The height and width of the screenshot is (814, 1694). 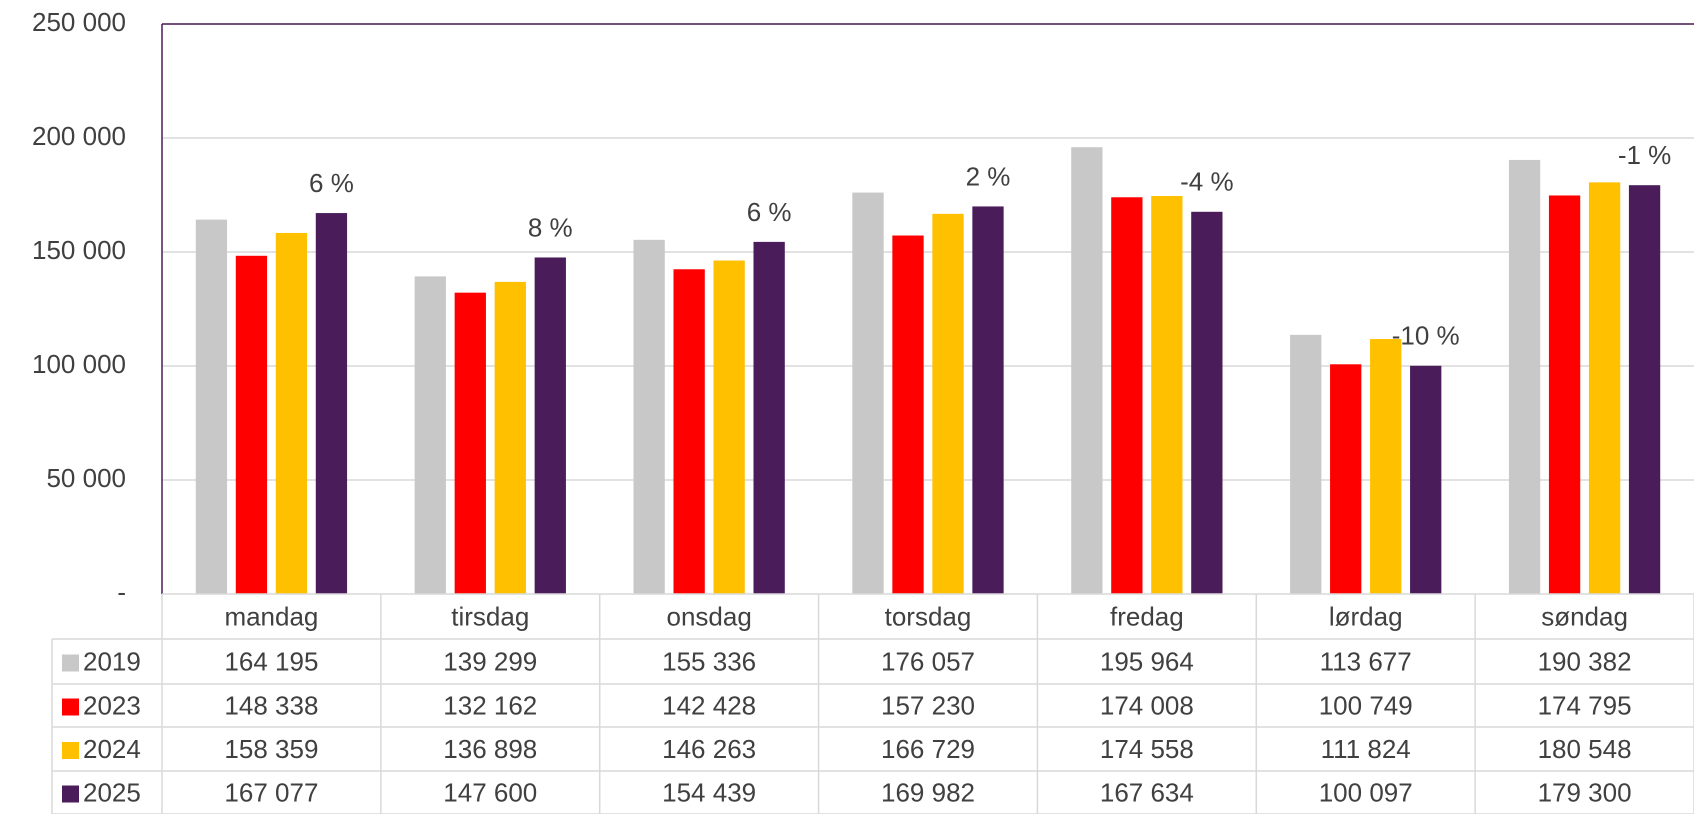 What do you see at coordinates (79, 22) in the screenshot?
I see `y-tick-label: 250 000` at bounding box center [79, 22].